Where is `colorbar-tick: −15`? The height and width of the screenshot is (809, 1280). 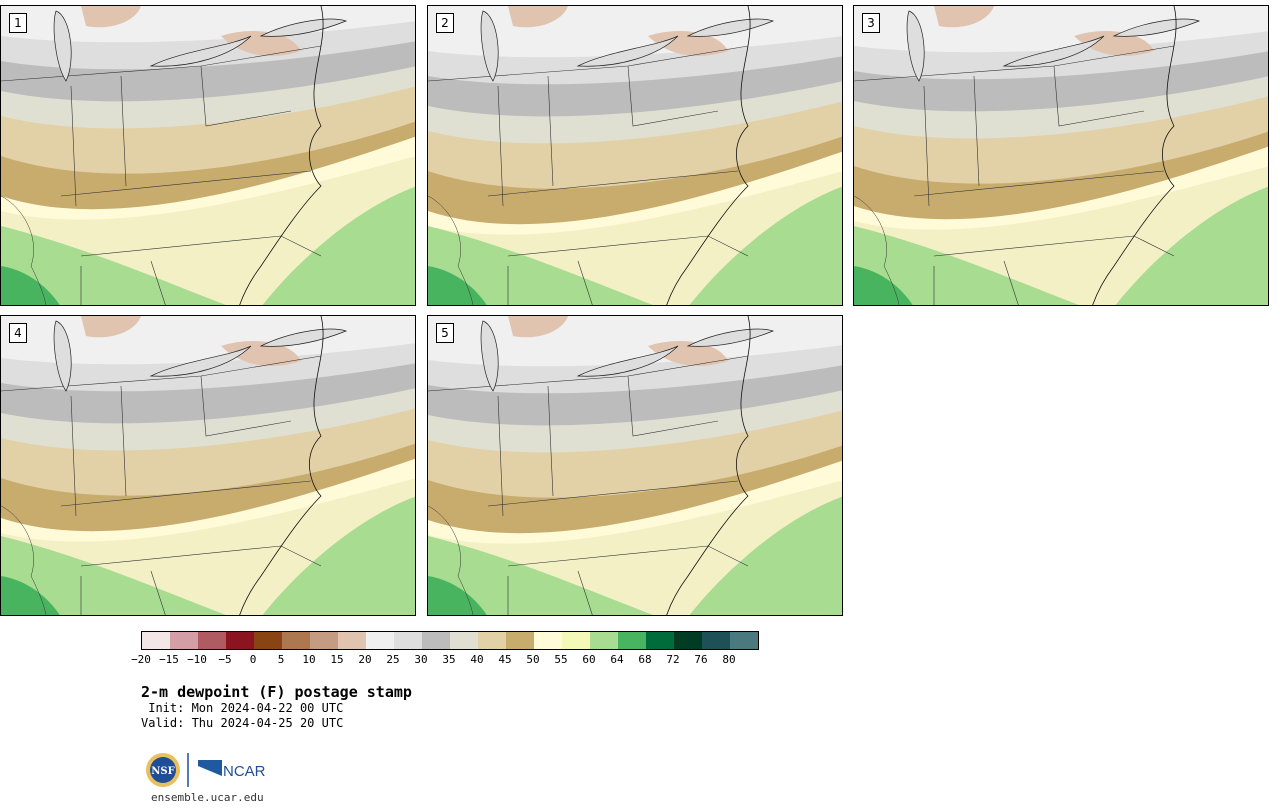
colorbar-tick: −15 is located at coordinates (169, 659).